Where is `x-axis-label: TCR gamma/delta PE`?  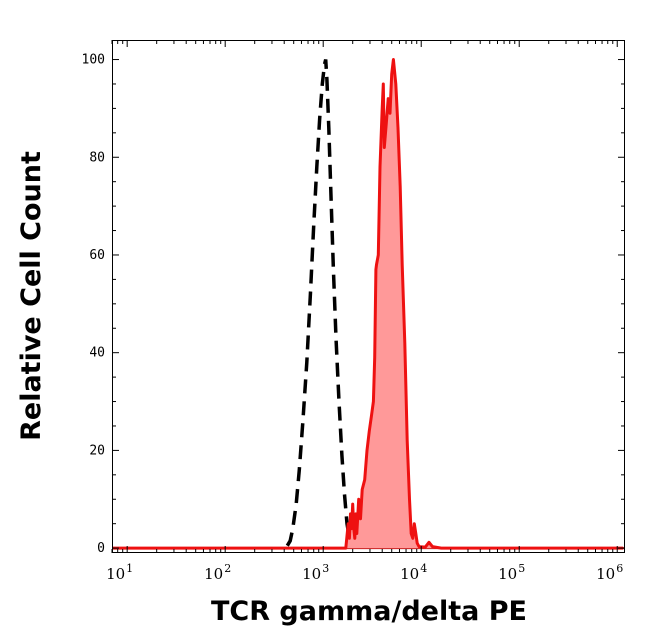
x-axis-label: TCR gamma/delta PE is located at coordinates (369, 611).